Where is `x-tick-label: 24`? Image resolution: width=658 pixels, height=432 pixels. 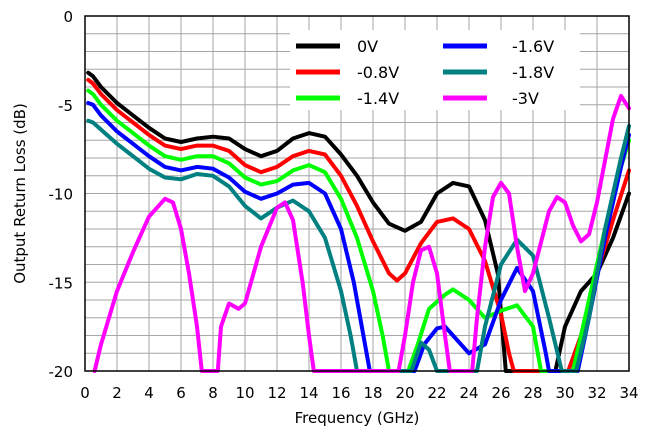 x-tick-label: 24 is located at coordinates (468, 393).